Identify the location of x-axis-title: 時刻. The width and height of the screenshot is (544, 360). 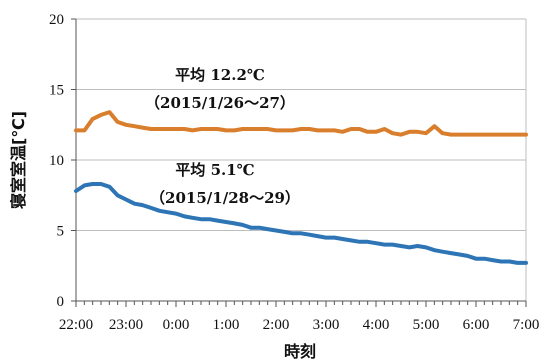
(300, 351).